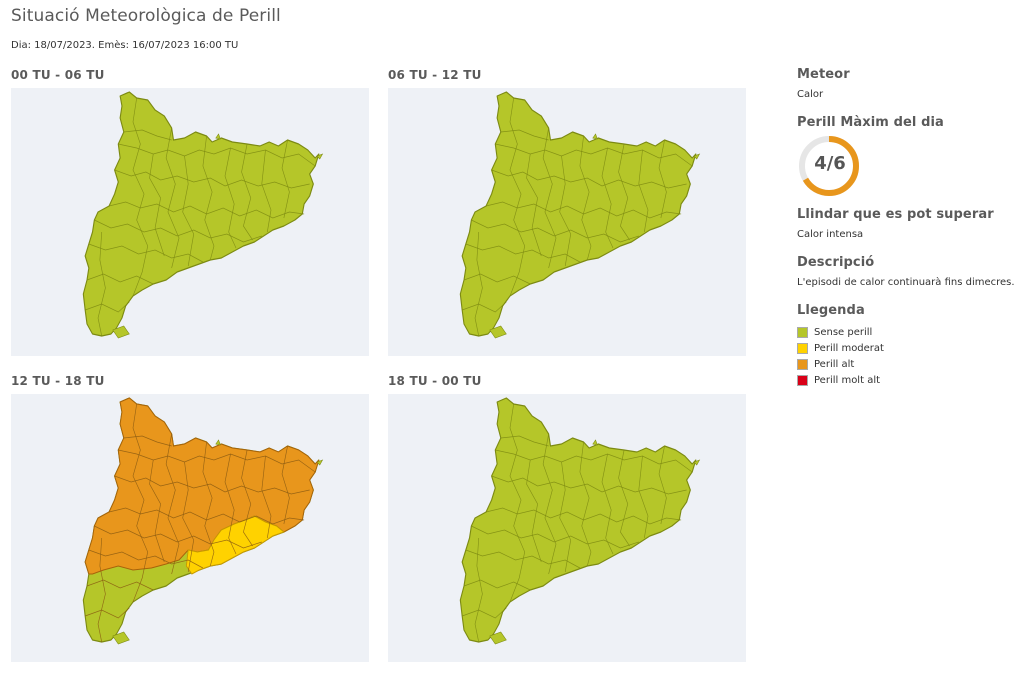 This screenshot has width=1033, height=679. Describe the element at coordinates (830, 234) in the screenshot. I see `threshold-value: Calor intensa` at that location.